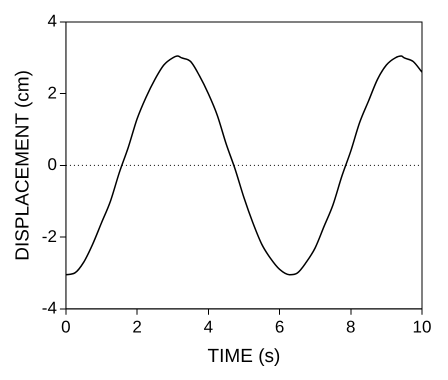 This screenshot has height=380, width=448. What do you see at coordinates (52, 21) in the screenshot?
I see `y-tick-label: 4` at bounding box center [52, 21].